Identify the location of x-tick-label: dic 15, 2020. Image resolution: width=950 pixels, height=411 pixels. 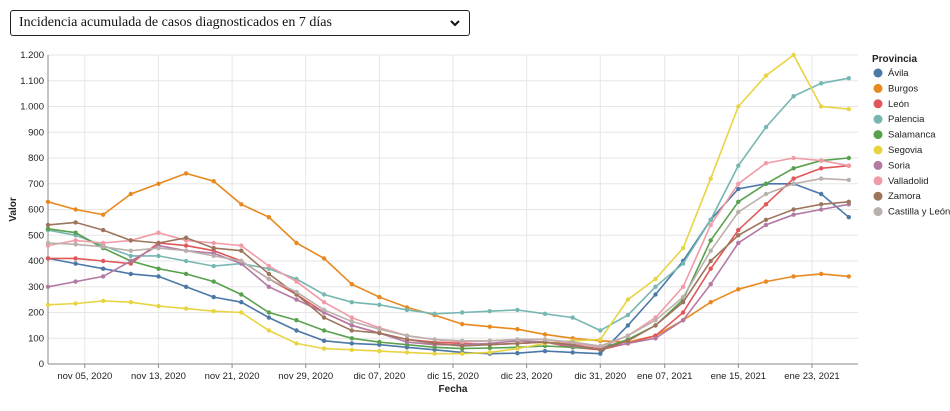
(453, 376).